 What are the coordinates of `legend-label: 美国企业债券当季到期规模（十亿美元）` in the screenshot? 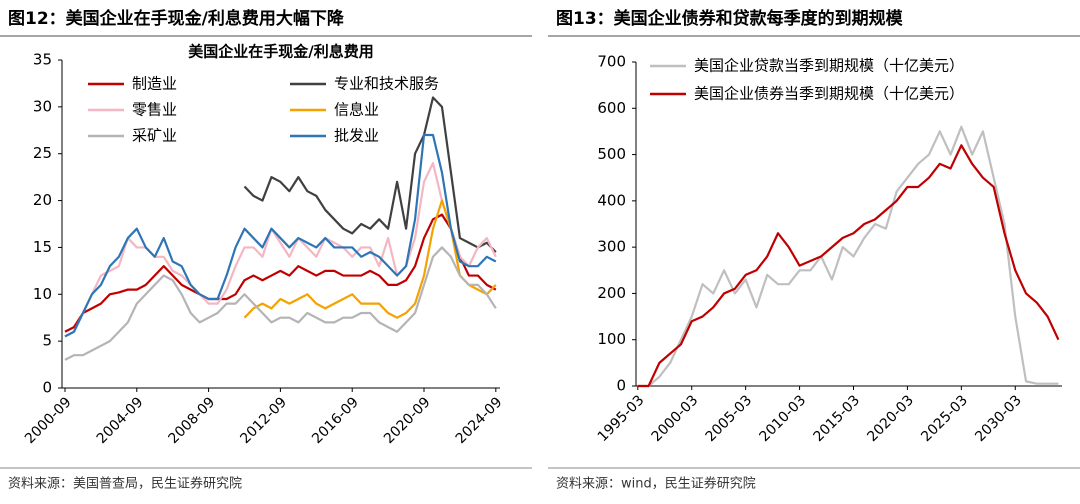 It's located at (829, 94).